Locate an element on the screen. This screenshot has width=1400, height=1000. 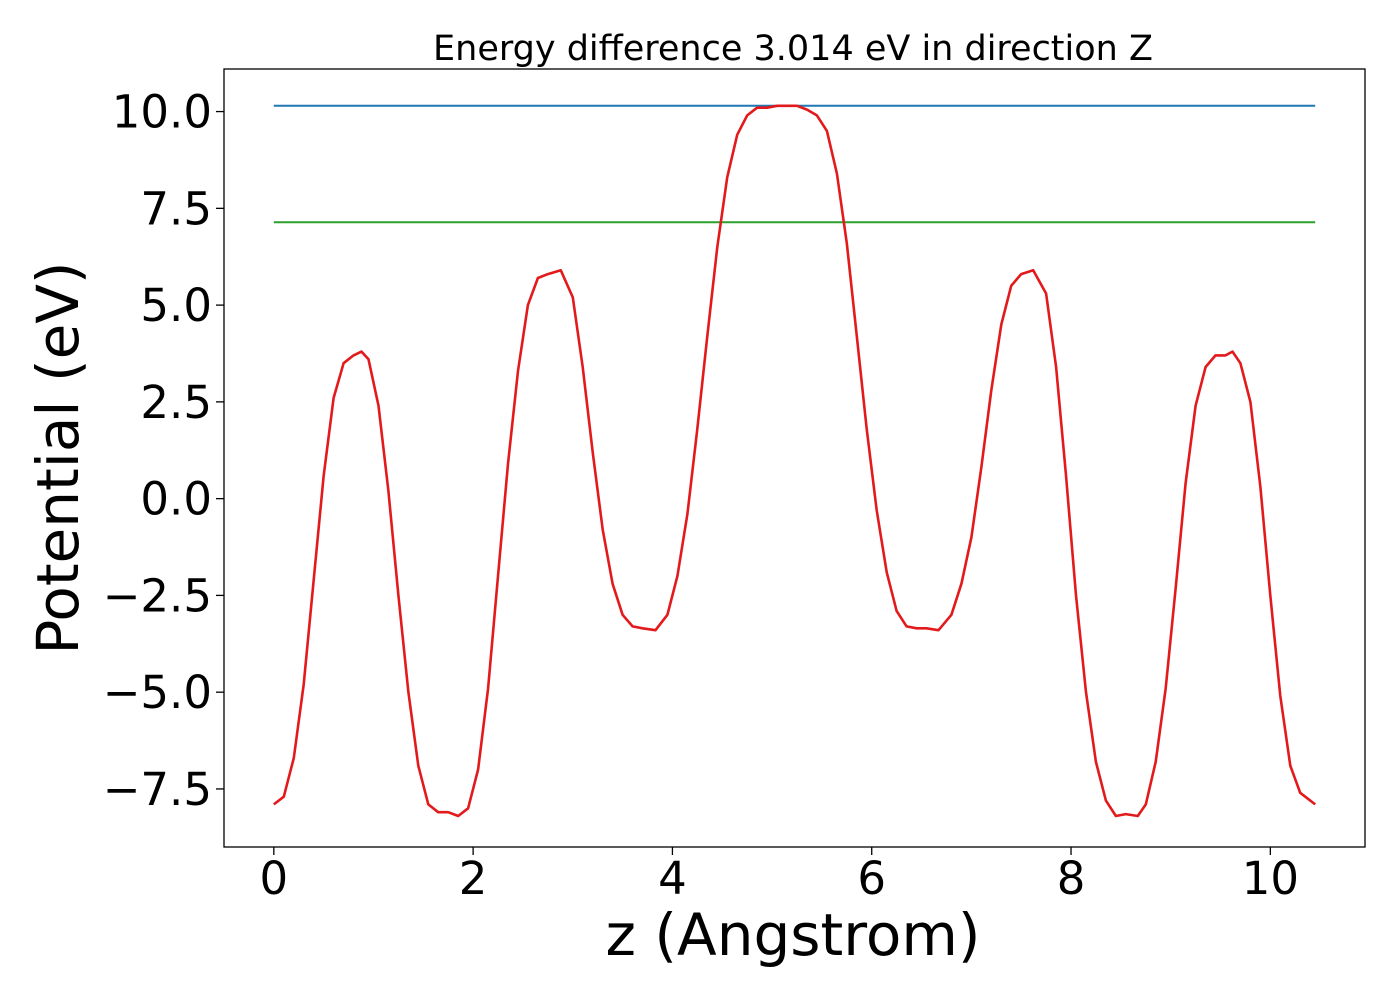
x-tick-label: 6 is located at coordinates (871, 878).